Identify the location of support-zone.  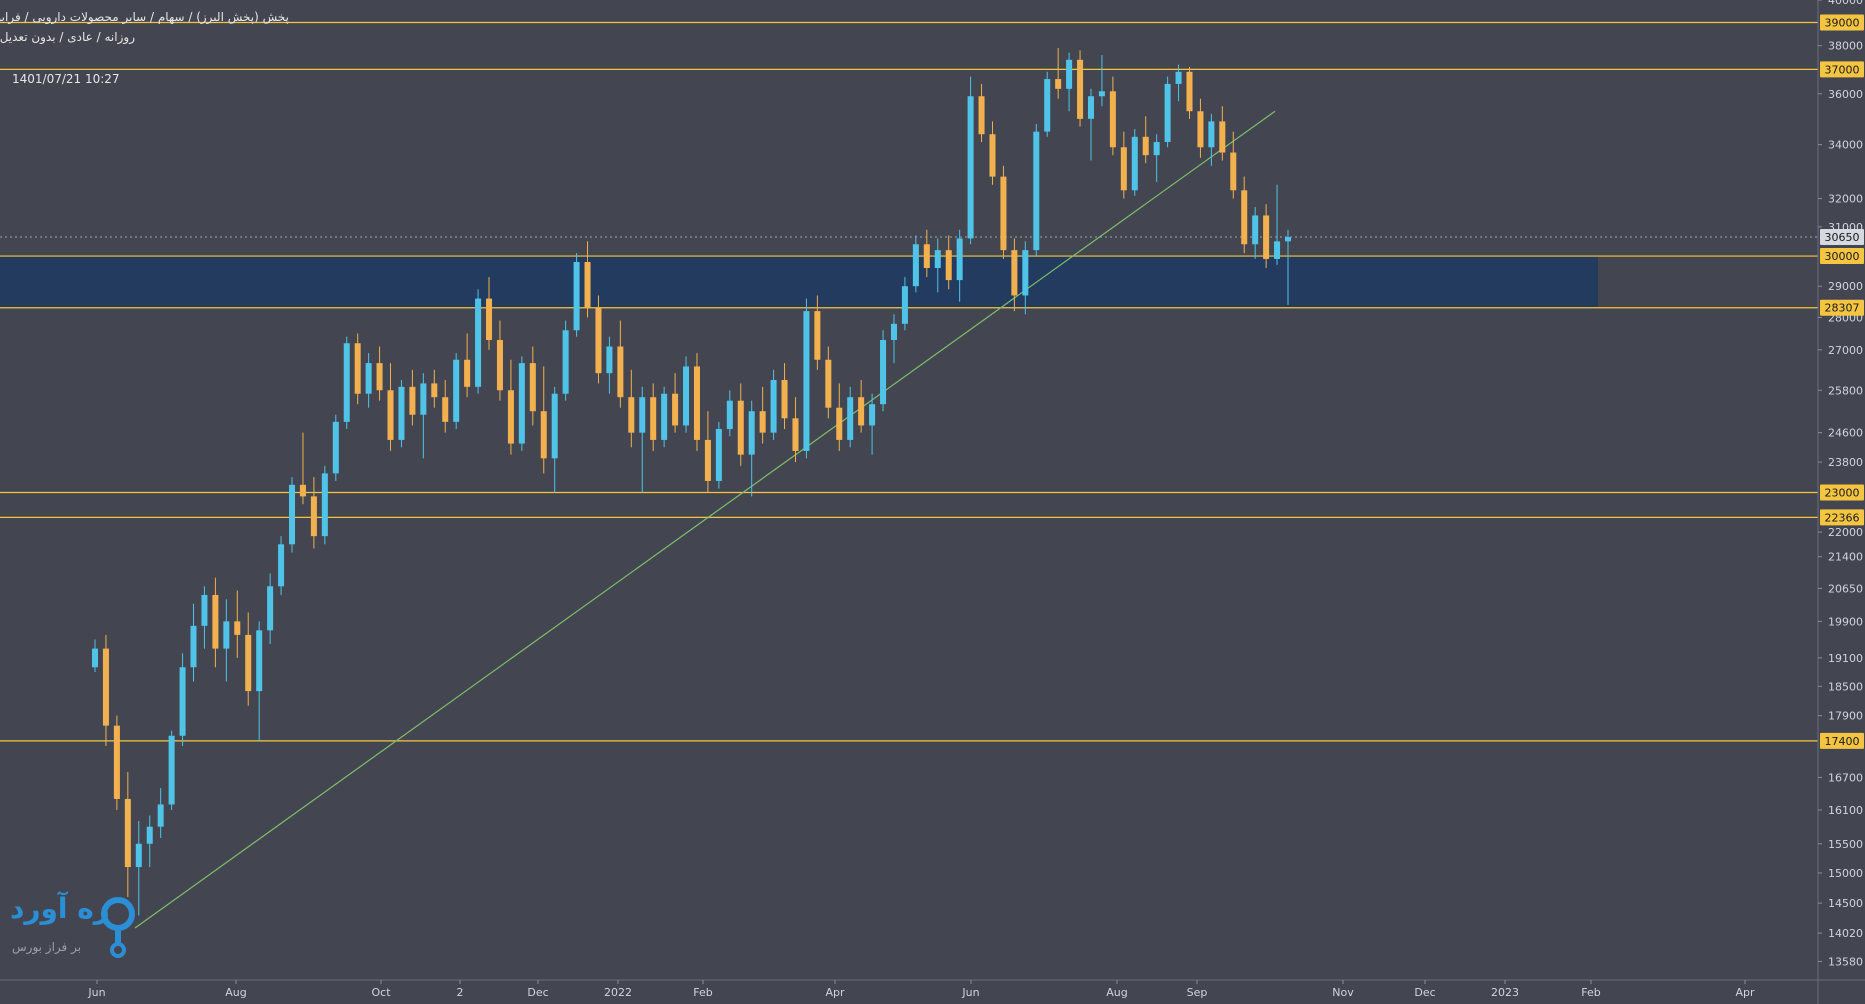
(799, 282).